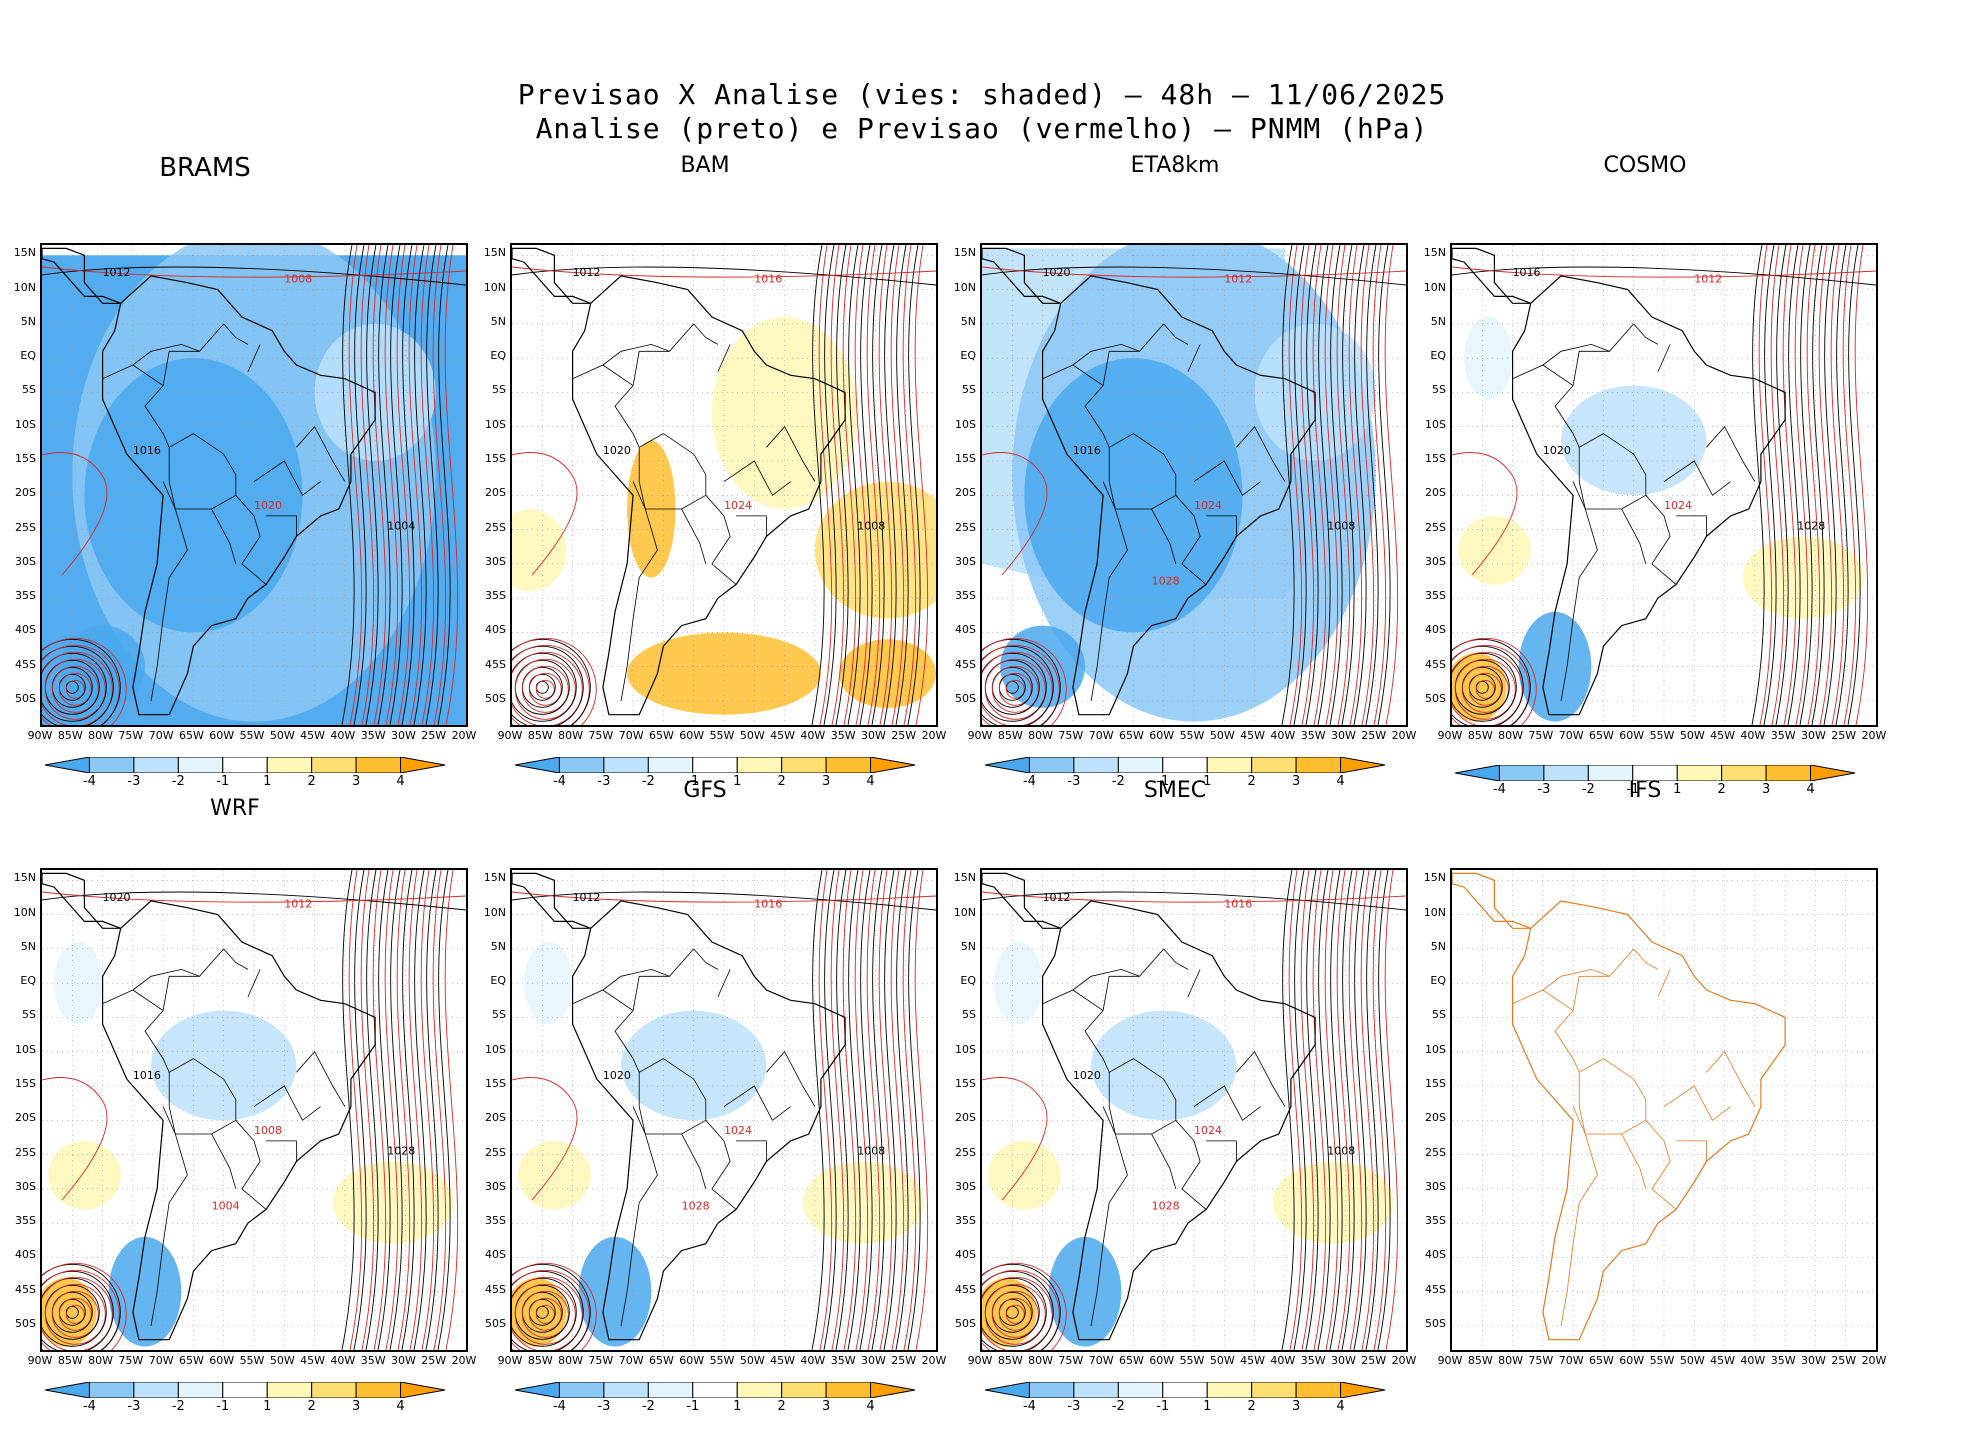 This screenshot has height=1436, width=1964. I want to click on panel-title: SMEC, so click(1175, 790).